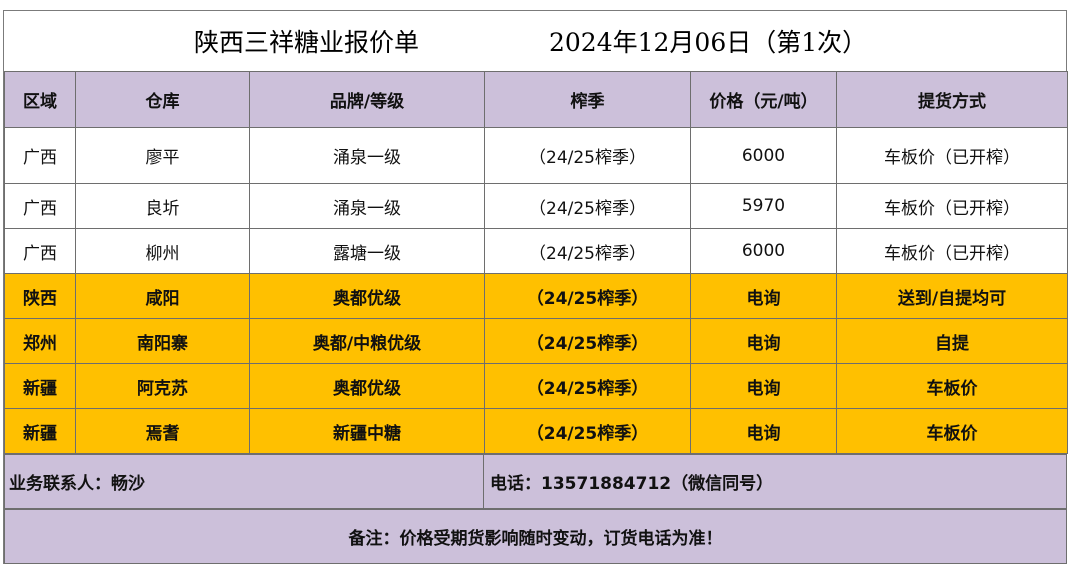  I want to click on cell-warehouse: 南阳寨, so click(162, 341).